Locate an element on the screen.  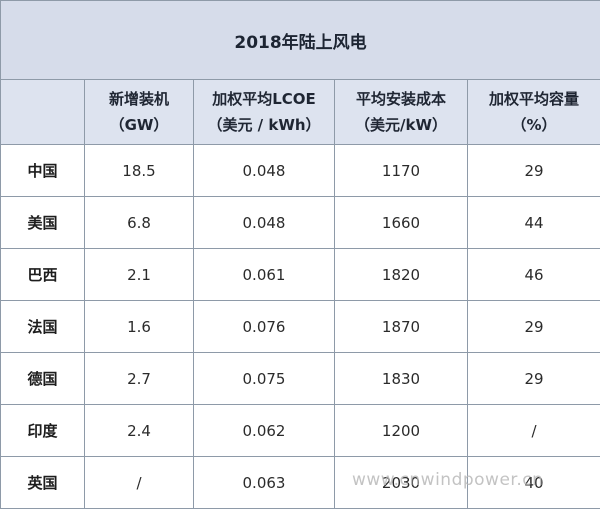
country-cell: 英国 is located at coordinates (43, 483).